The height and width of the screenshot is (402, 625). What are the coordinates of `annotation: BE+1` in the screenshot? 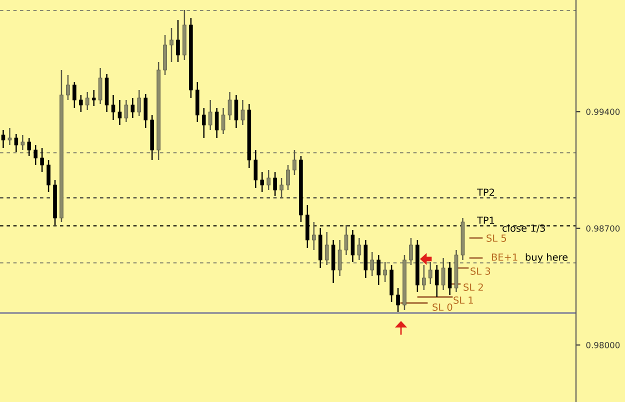 It's located at (505, 257).